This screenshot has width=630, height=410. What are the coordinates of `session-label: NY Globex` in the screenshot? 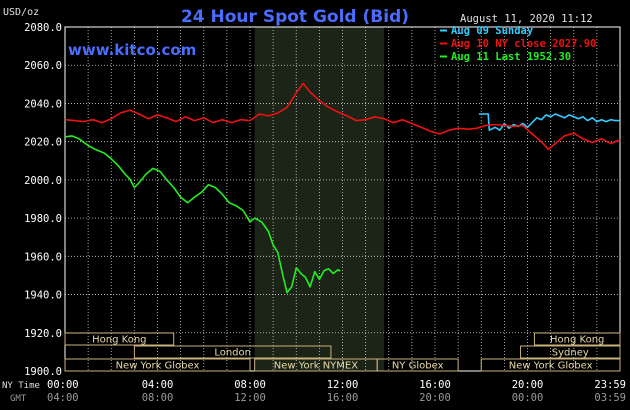 It's located at (418, 366).